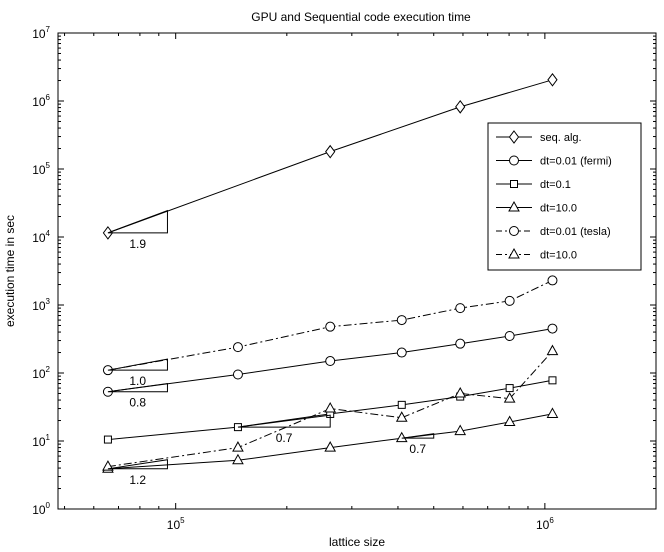 Image resolution: width=664 pixels, height=552 pixels. I want to click on legend-entry: dt=0.01 (fermi), so click(554, 161).